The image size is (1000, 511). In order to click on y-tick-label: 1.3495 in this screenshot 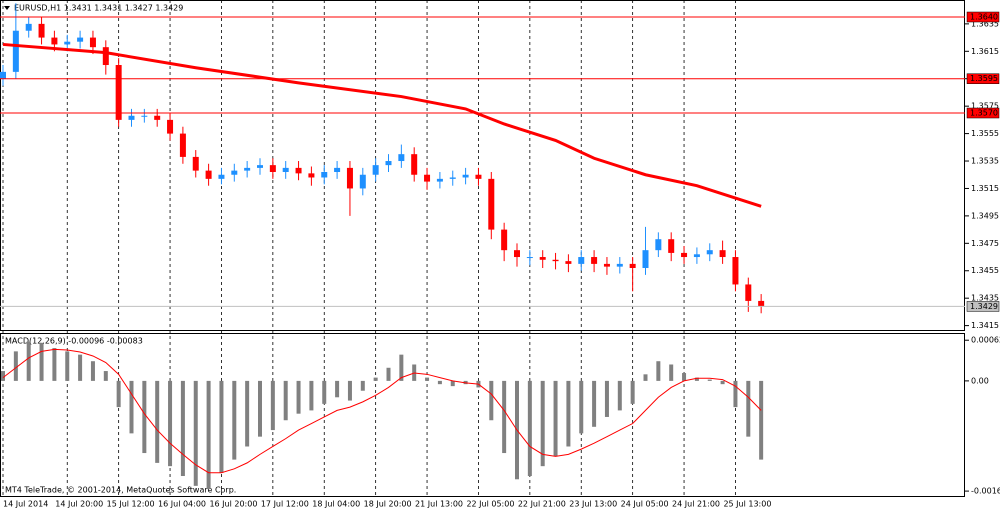, I will do `click(985, 215)`.